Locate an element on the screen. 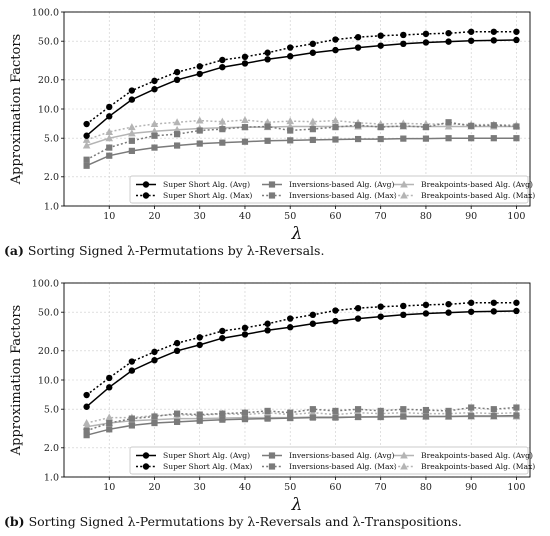 This screenshot has width=550, height=536. x-tick-label: 50 is located at coordinates (290, 216).